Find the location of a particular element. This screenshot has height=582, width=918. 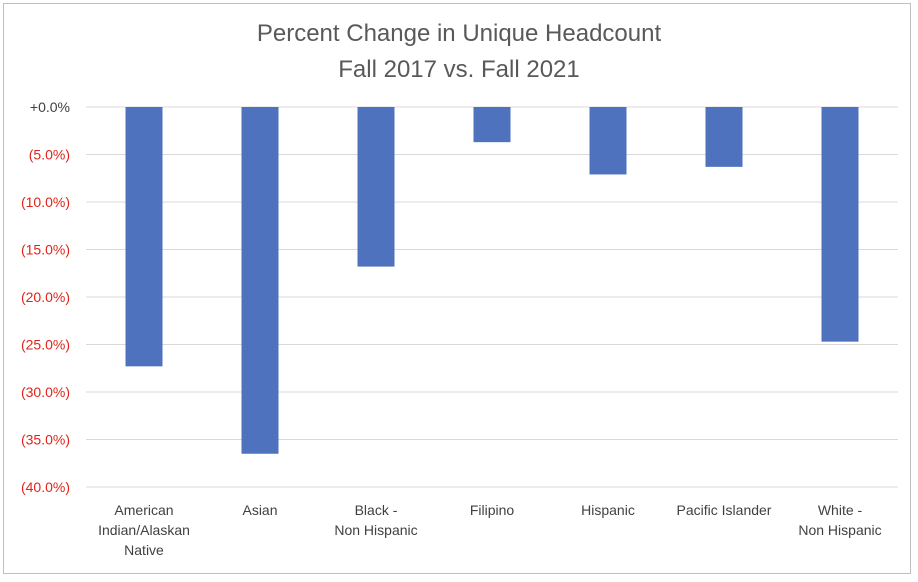

y-tick-label: (25.0%) is located at coordinates (45, 345).